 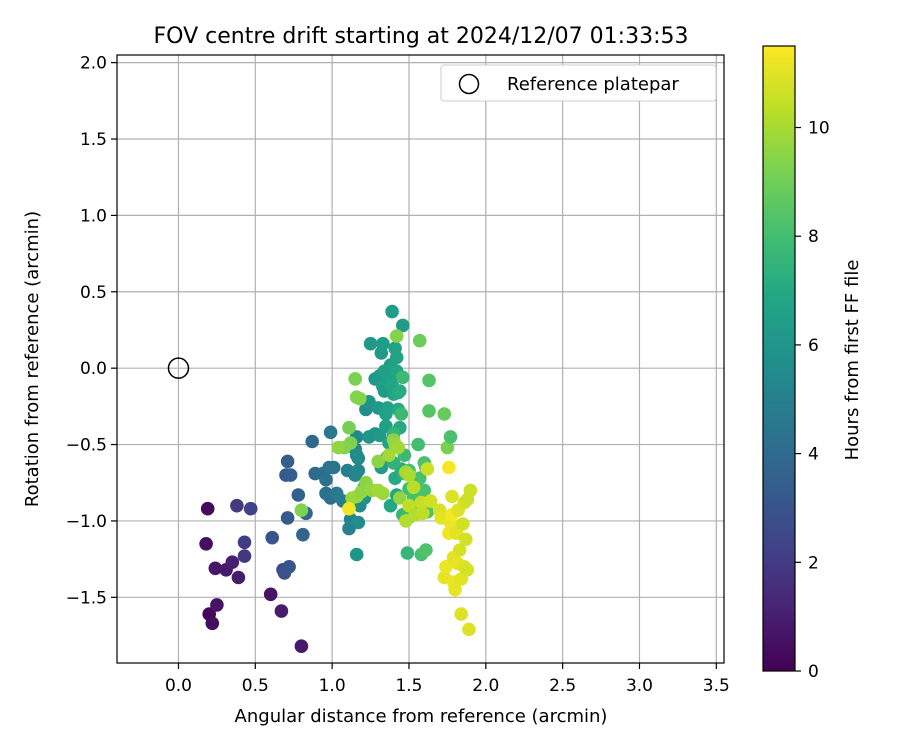 What do you see at coordinates (338, 478) in the screenshot?
I see `scatter-points` at bounding box center [338, 478].